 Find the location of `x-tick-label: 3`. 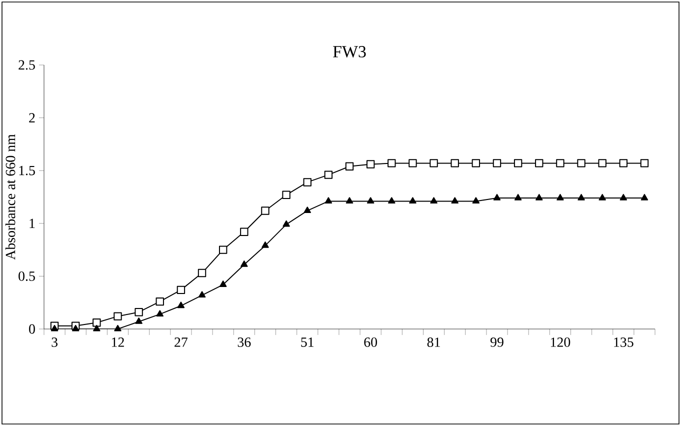

x-tick-label: 3 is located at coordinates (55, 342).